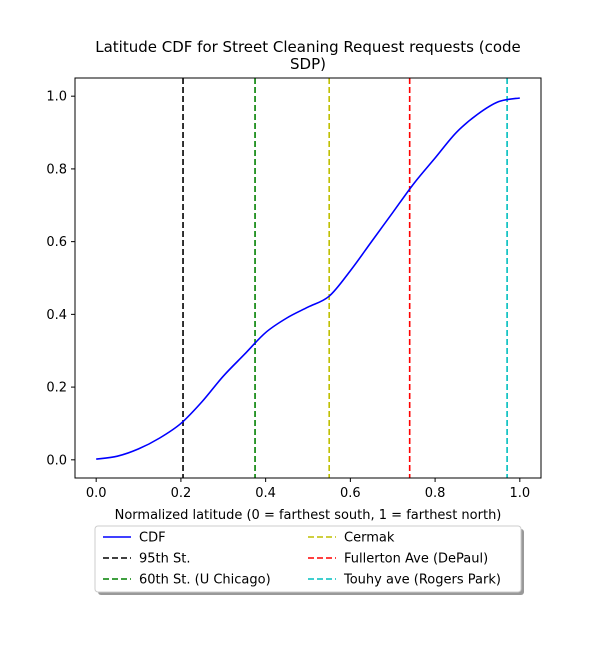 This screenshot has height=650, width=600. I want to click on y-tick-label-4: 0.8, so click(56, 169).